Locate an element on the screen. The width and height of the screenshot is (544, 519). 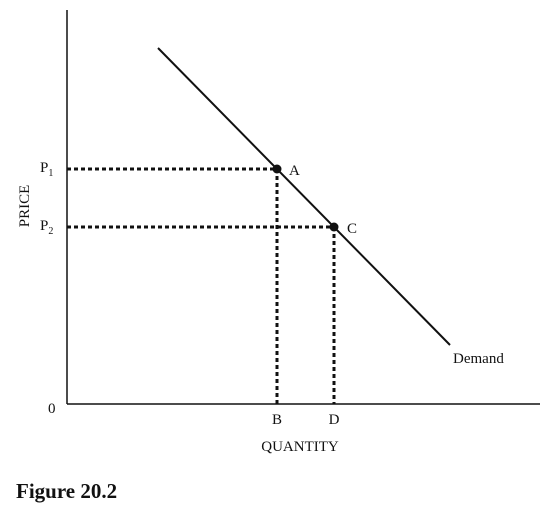
p1-label-sub: 1 is located at coordinates (50, 173).